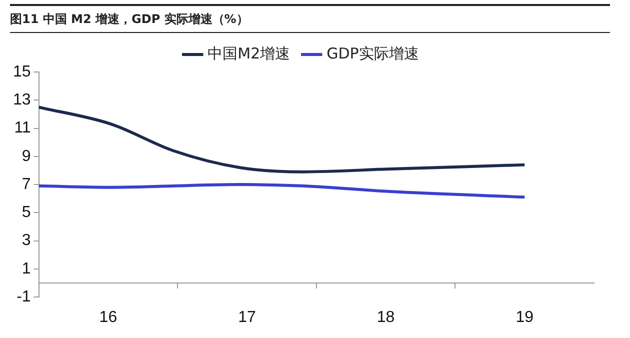 This screenshot has width=630, height=338. I want to click on chart-title: 图11 中国 M2 增速，GDP 实际增速（%）, so click(310, 18).